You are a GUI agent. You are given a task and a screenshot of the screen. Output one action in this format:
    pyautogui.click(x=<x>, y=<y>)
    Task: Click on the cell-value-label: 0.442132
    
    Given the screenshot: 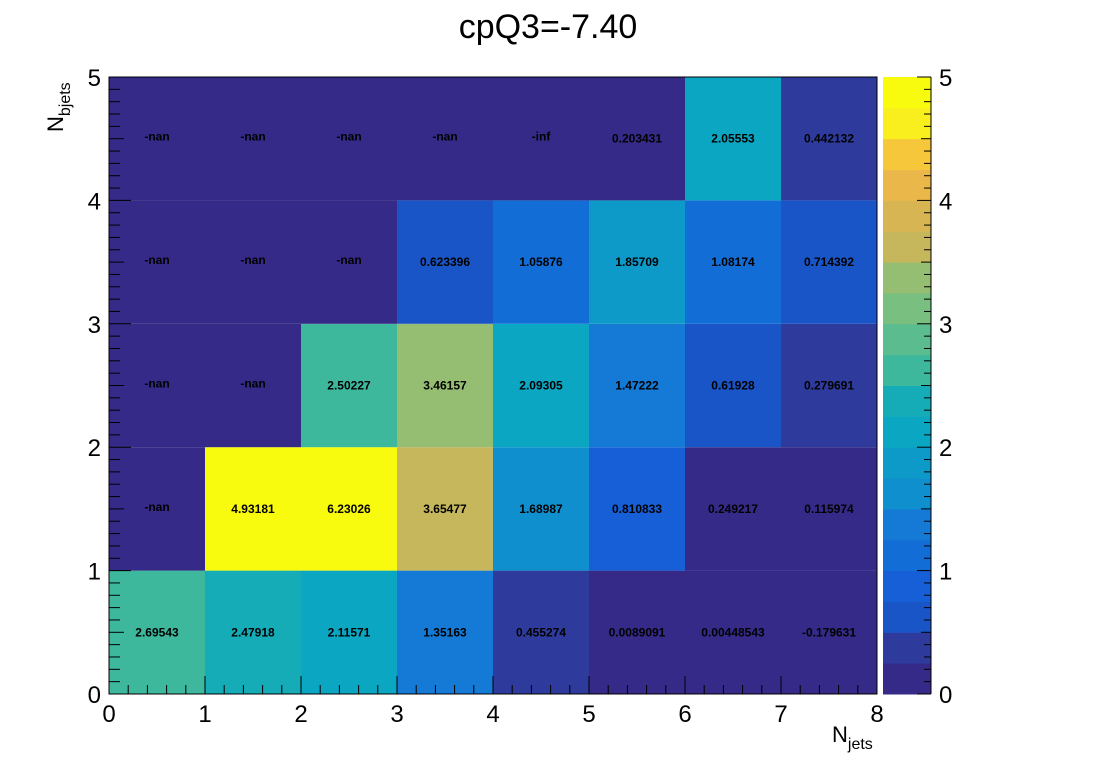 What is the action you would take?
    pyautogui.click(x=829, y=139)
    